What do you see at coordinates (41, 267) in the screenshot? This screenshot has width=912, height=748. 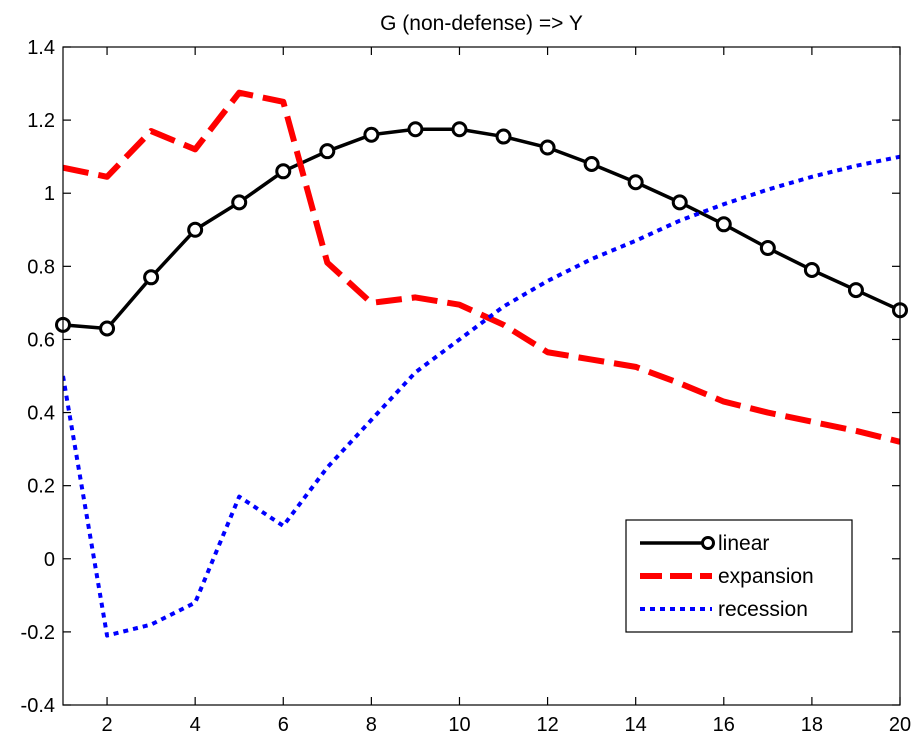 I see `y-tick-label: 0.8` at bounding box center [41, 267].